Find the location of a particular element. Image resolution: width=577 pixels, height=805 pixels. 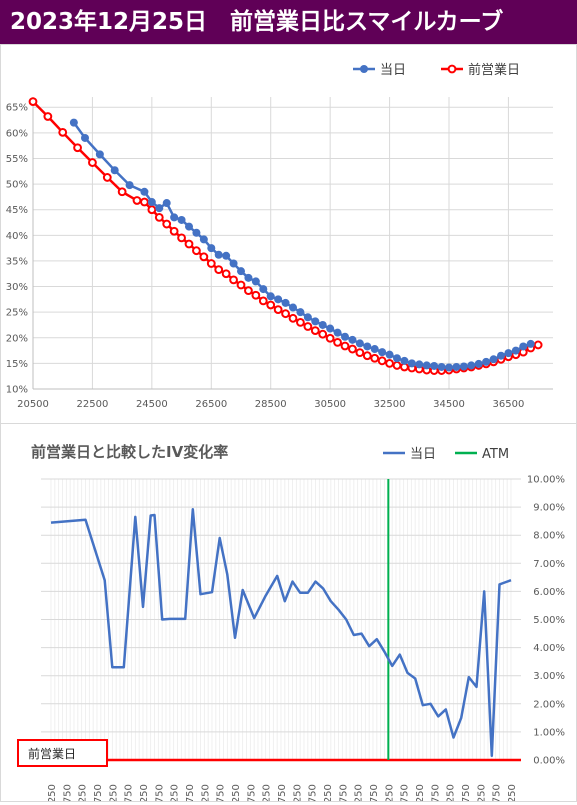

x-tick-label: 33750 is located at coordinates (405, 792).